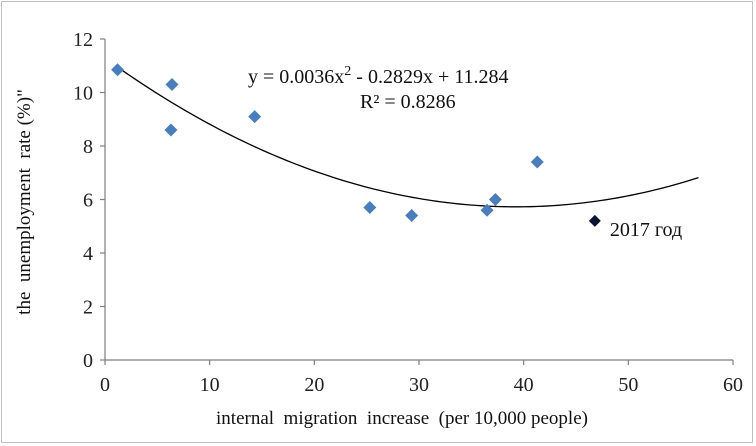 This screenshot has width=756, height=446. What do you see at coordinates (83, 94) in the screenshot?
I see `y-tick-label: 10` at bounding box center [83, 94].